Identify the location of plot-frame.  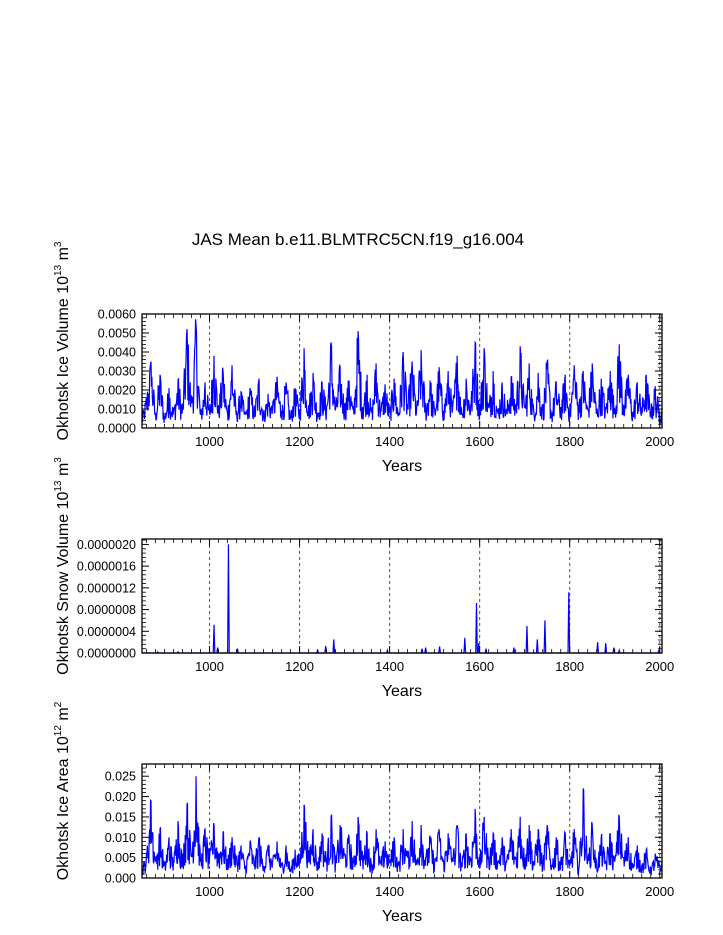
(402, 596).